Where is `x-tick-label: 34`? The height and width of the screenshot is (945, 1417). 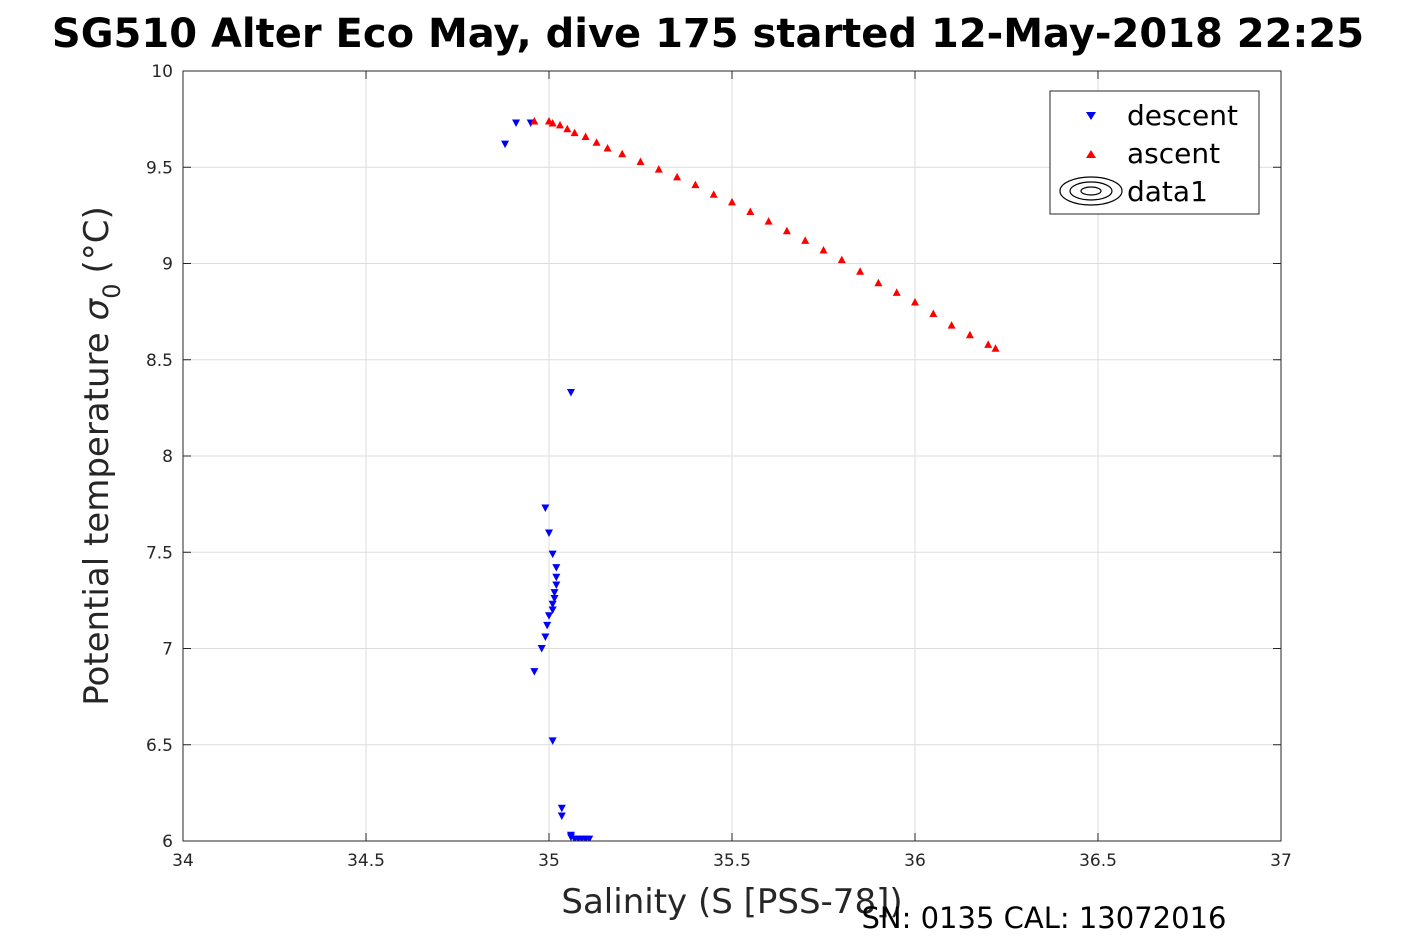 x-tick-label: 34 is located at coordinates (183, 861).